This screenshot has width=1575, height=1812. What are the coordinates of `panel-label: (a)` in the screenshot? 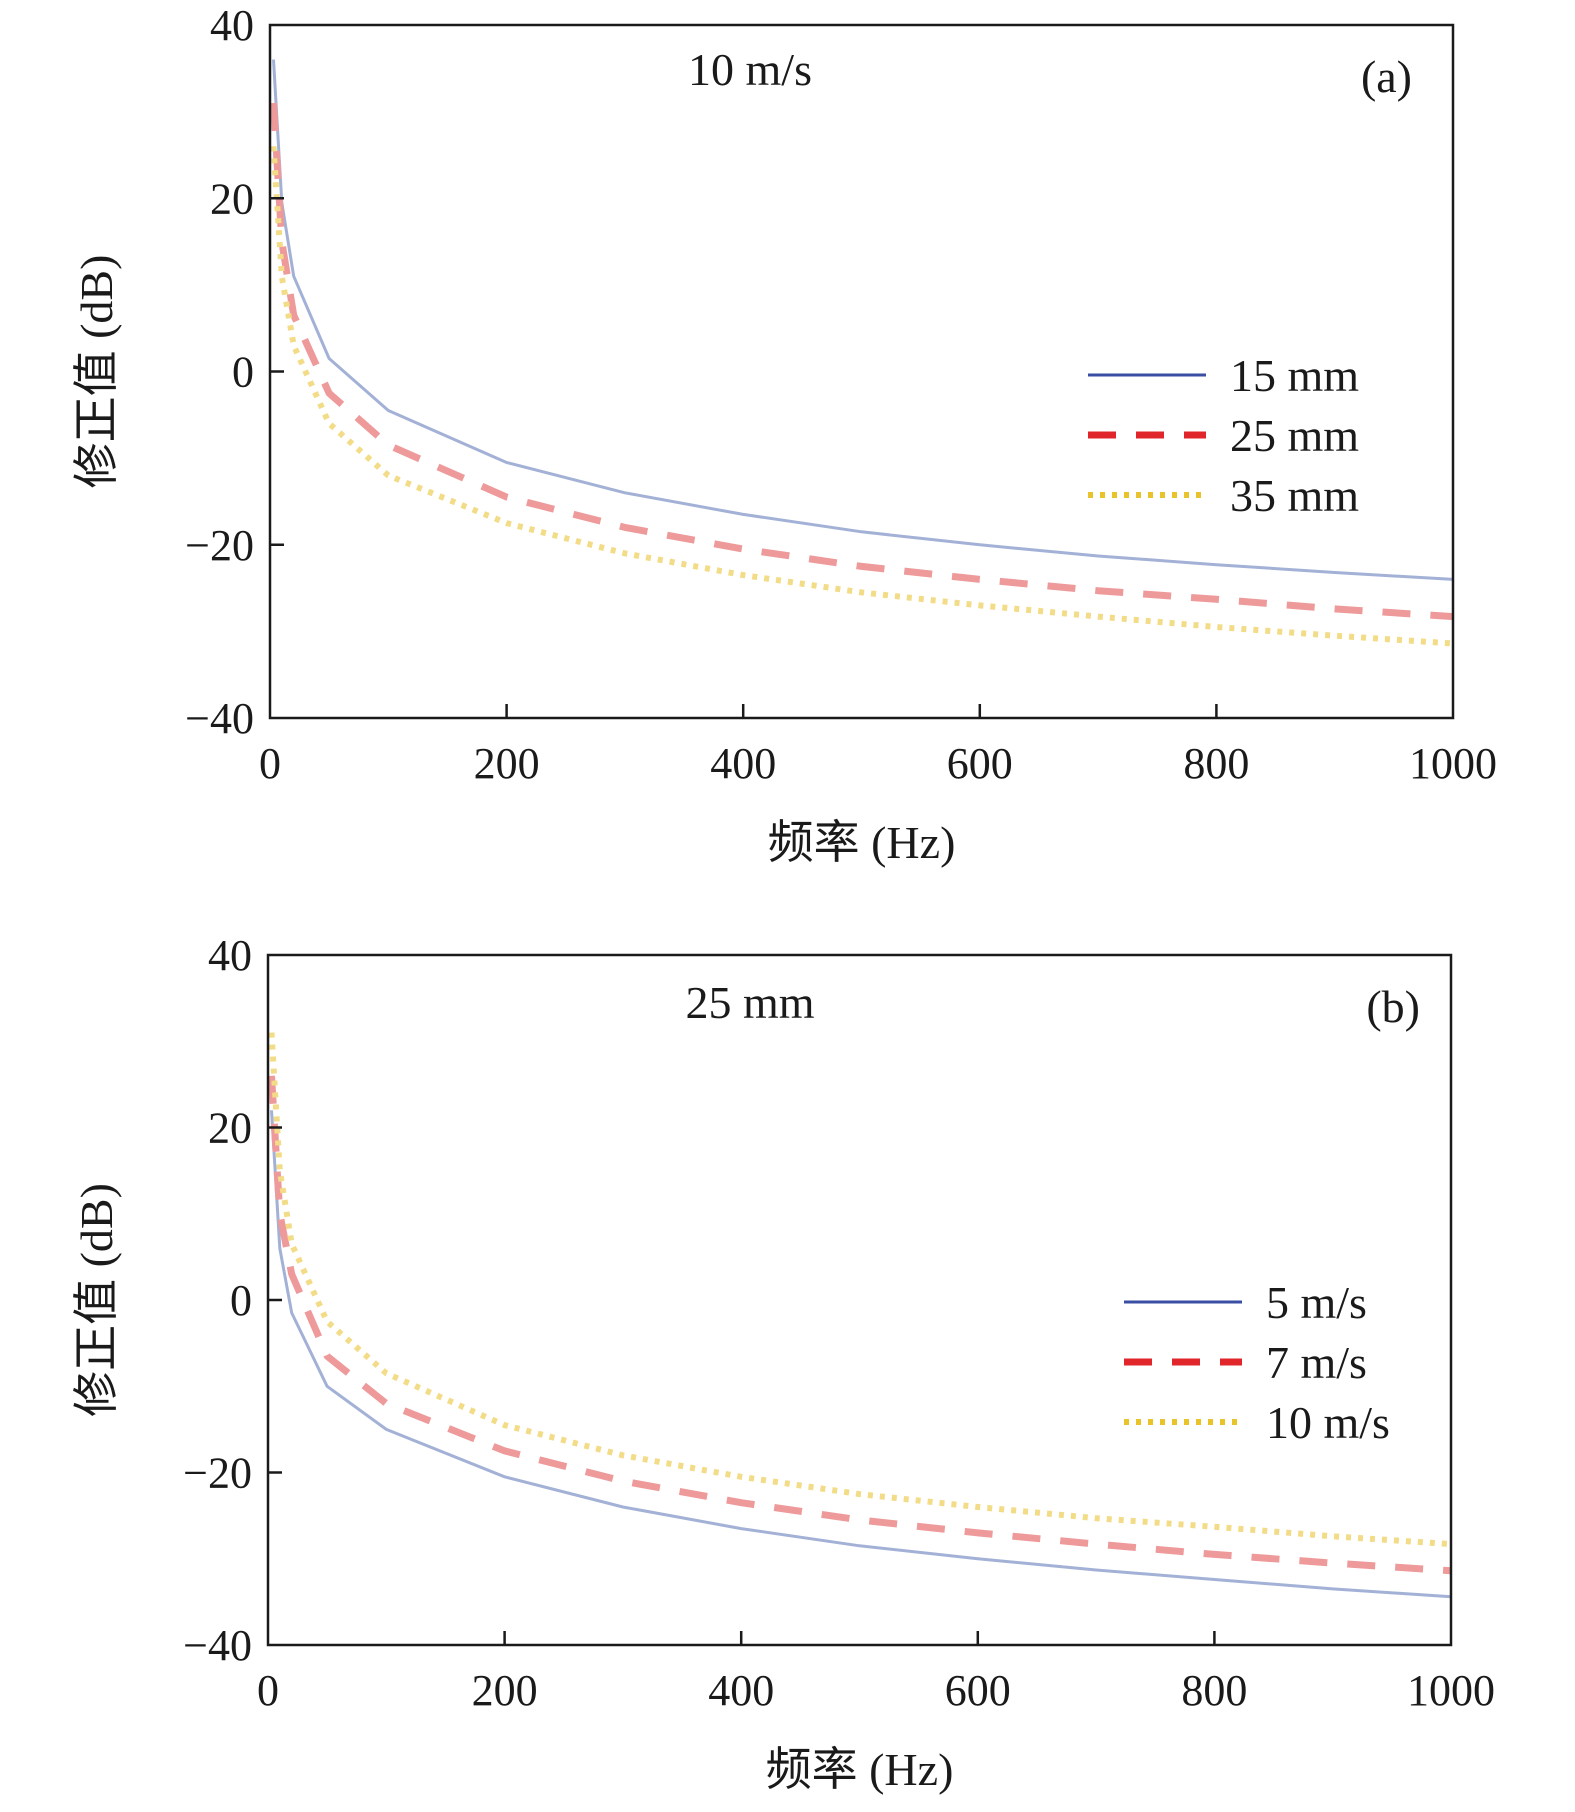 It's located at (1386, 76).